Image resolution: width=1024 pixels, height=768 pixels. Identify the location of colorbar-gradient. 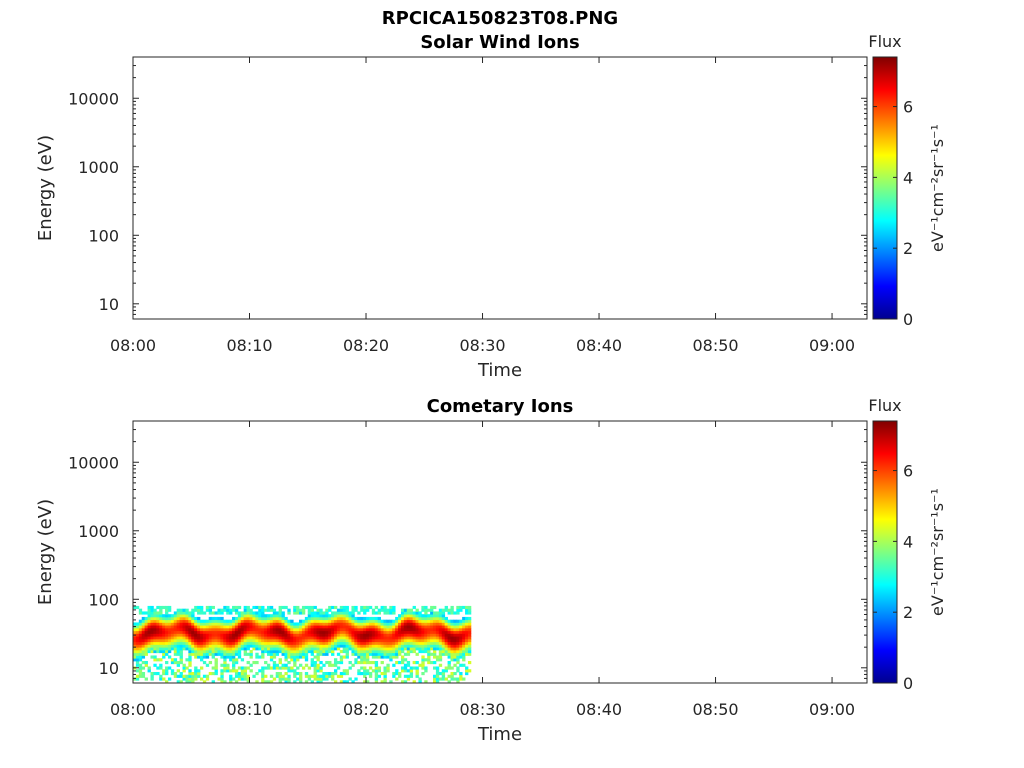
(885, 552).